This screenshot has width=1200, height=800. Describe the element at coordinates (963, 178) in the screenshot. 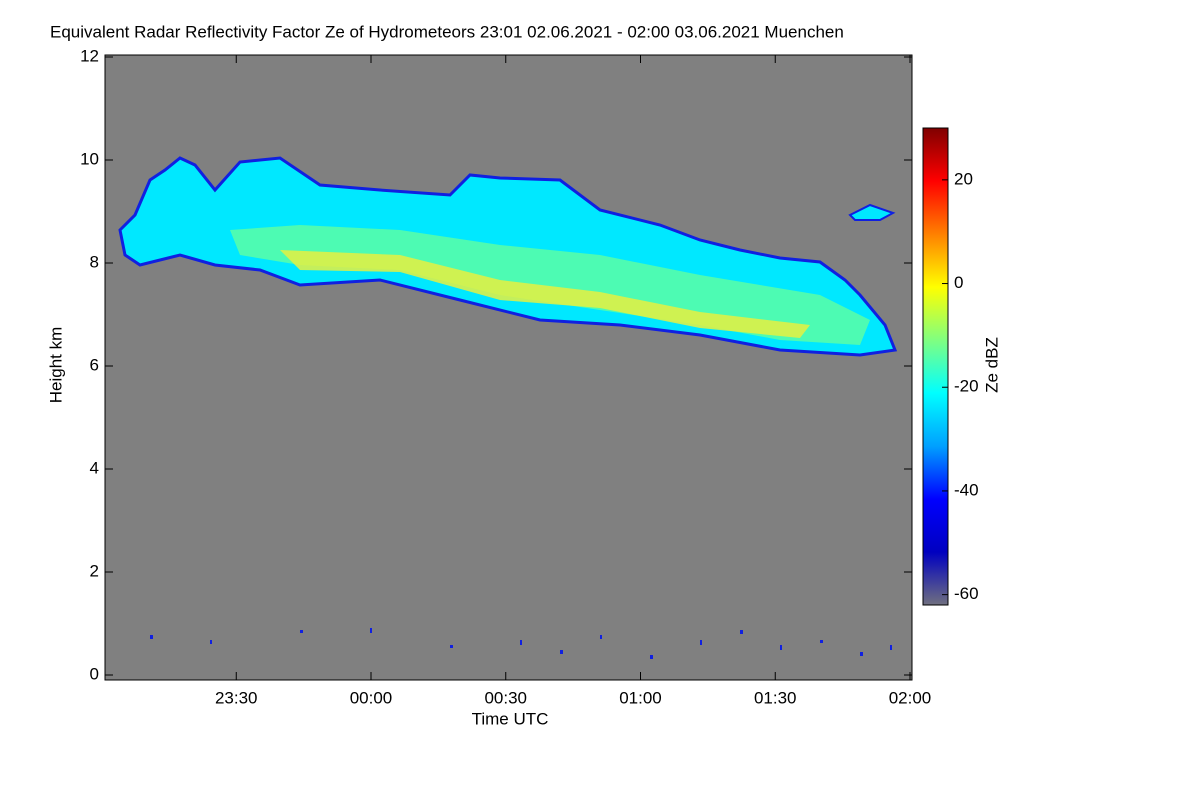

I see `colorbar-tick-label: 20` at that location.